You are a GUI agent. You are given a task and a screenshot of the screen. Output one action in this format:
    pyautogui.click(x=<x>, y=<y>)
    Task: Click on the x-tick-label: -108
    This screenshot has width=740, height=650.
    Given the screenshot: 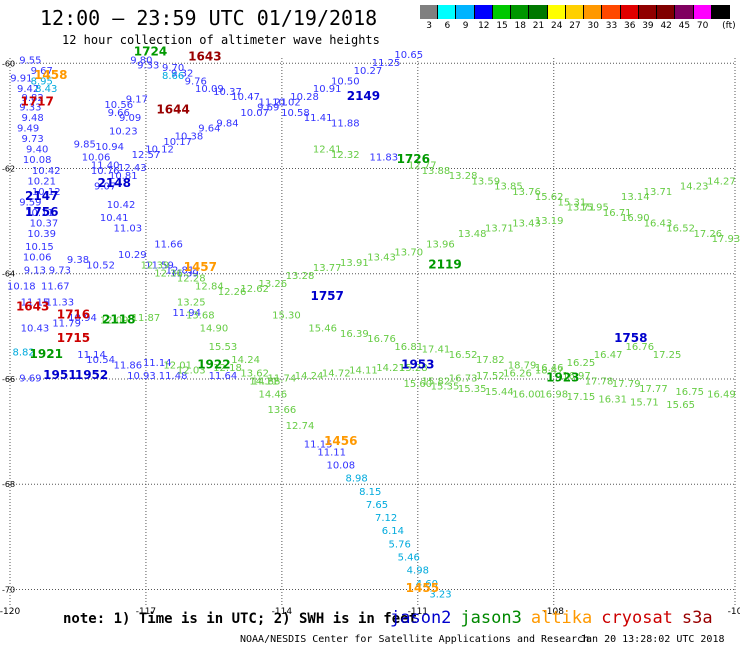 What is the action you would take?
    pyautogui.click(x=554, y=612)
    